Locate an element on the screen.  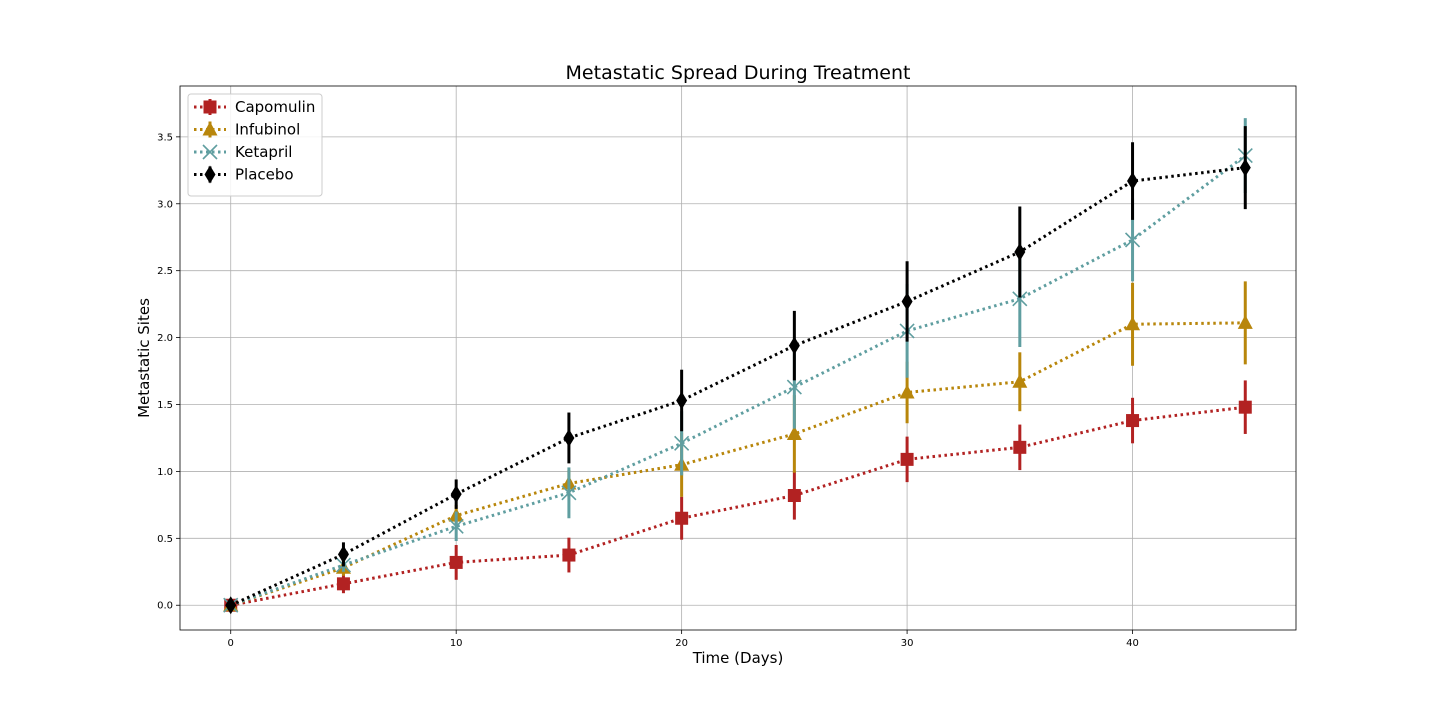
legend-box is located at coordinates (255, 145).